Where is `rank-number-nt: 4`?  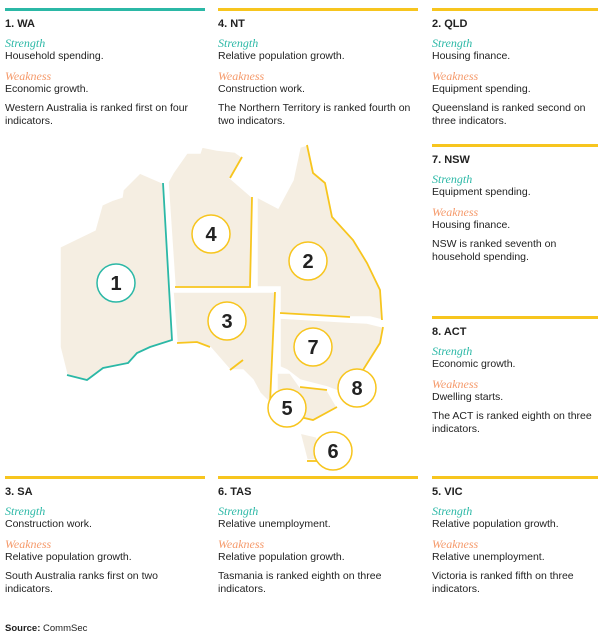 rank-number-nt: 4 is located at coordinates (211, 235).